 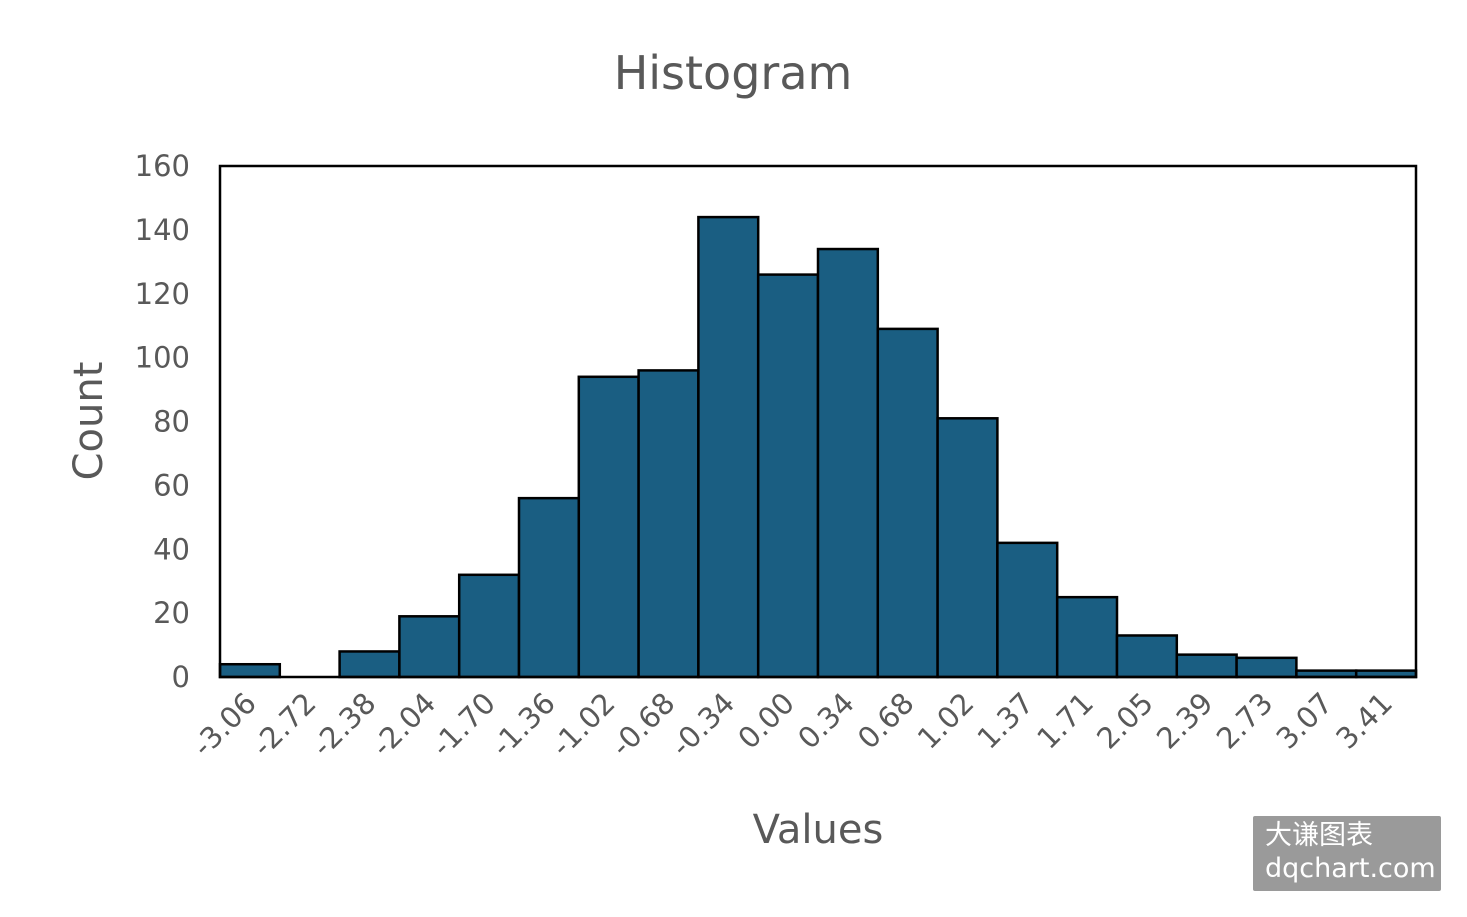 What do you see at coordinates (886, 721) in the screenshot?
I see `x-tick-label: 0.68` at bounding box center [886, 721].